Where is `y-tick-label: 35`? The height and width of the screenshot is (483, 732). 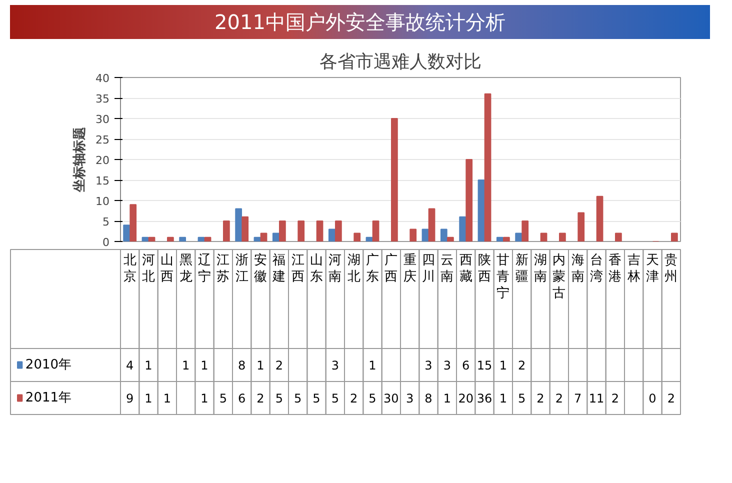 y-tick-label: 35 is located at coordinates (103, 99).